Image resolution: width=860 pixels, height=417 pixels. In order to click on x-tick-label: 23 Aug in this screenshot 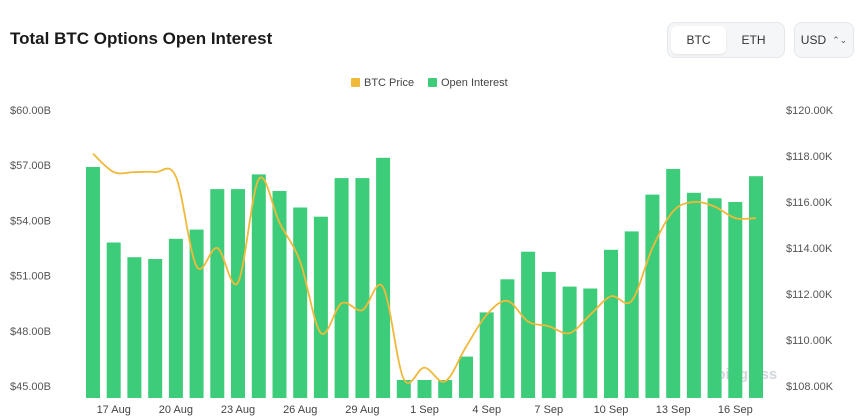, I will do `click(238, 410)`.